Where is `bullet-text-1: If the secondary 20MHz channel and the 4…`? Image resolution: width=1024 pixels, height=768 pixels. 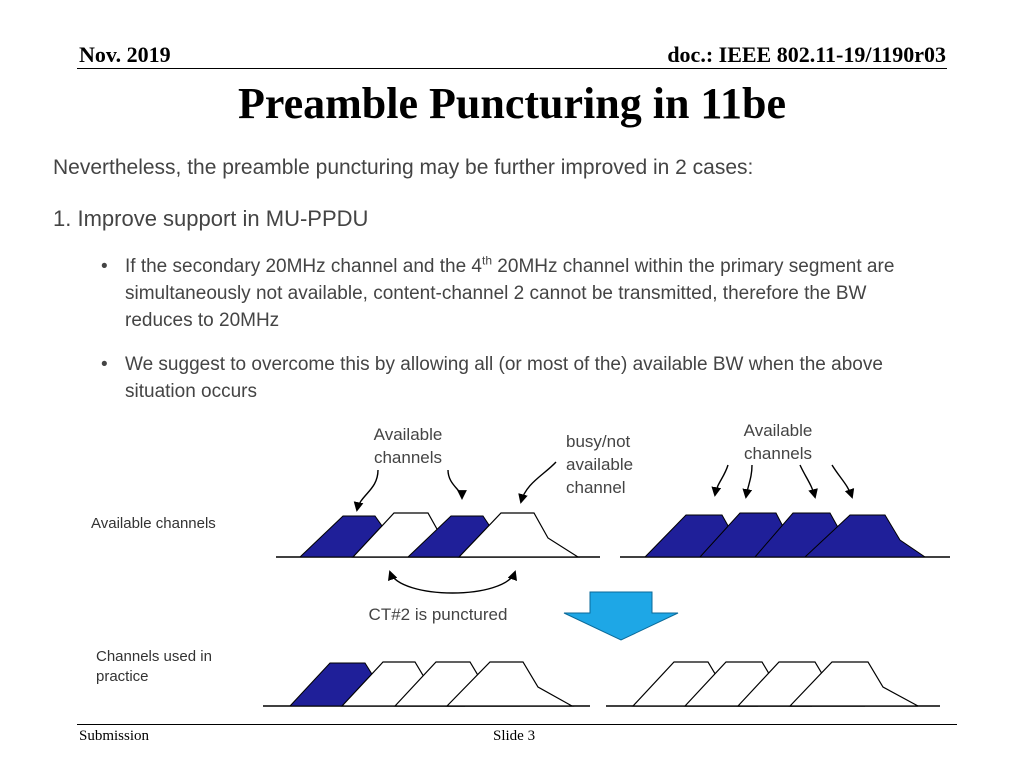 bullet-text-1: If the secondary 20MHz channel and the 4… is located at coordinates (510, 292).